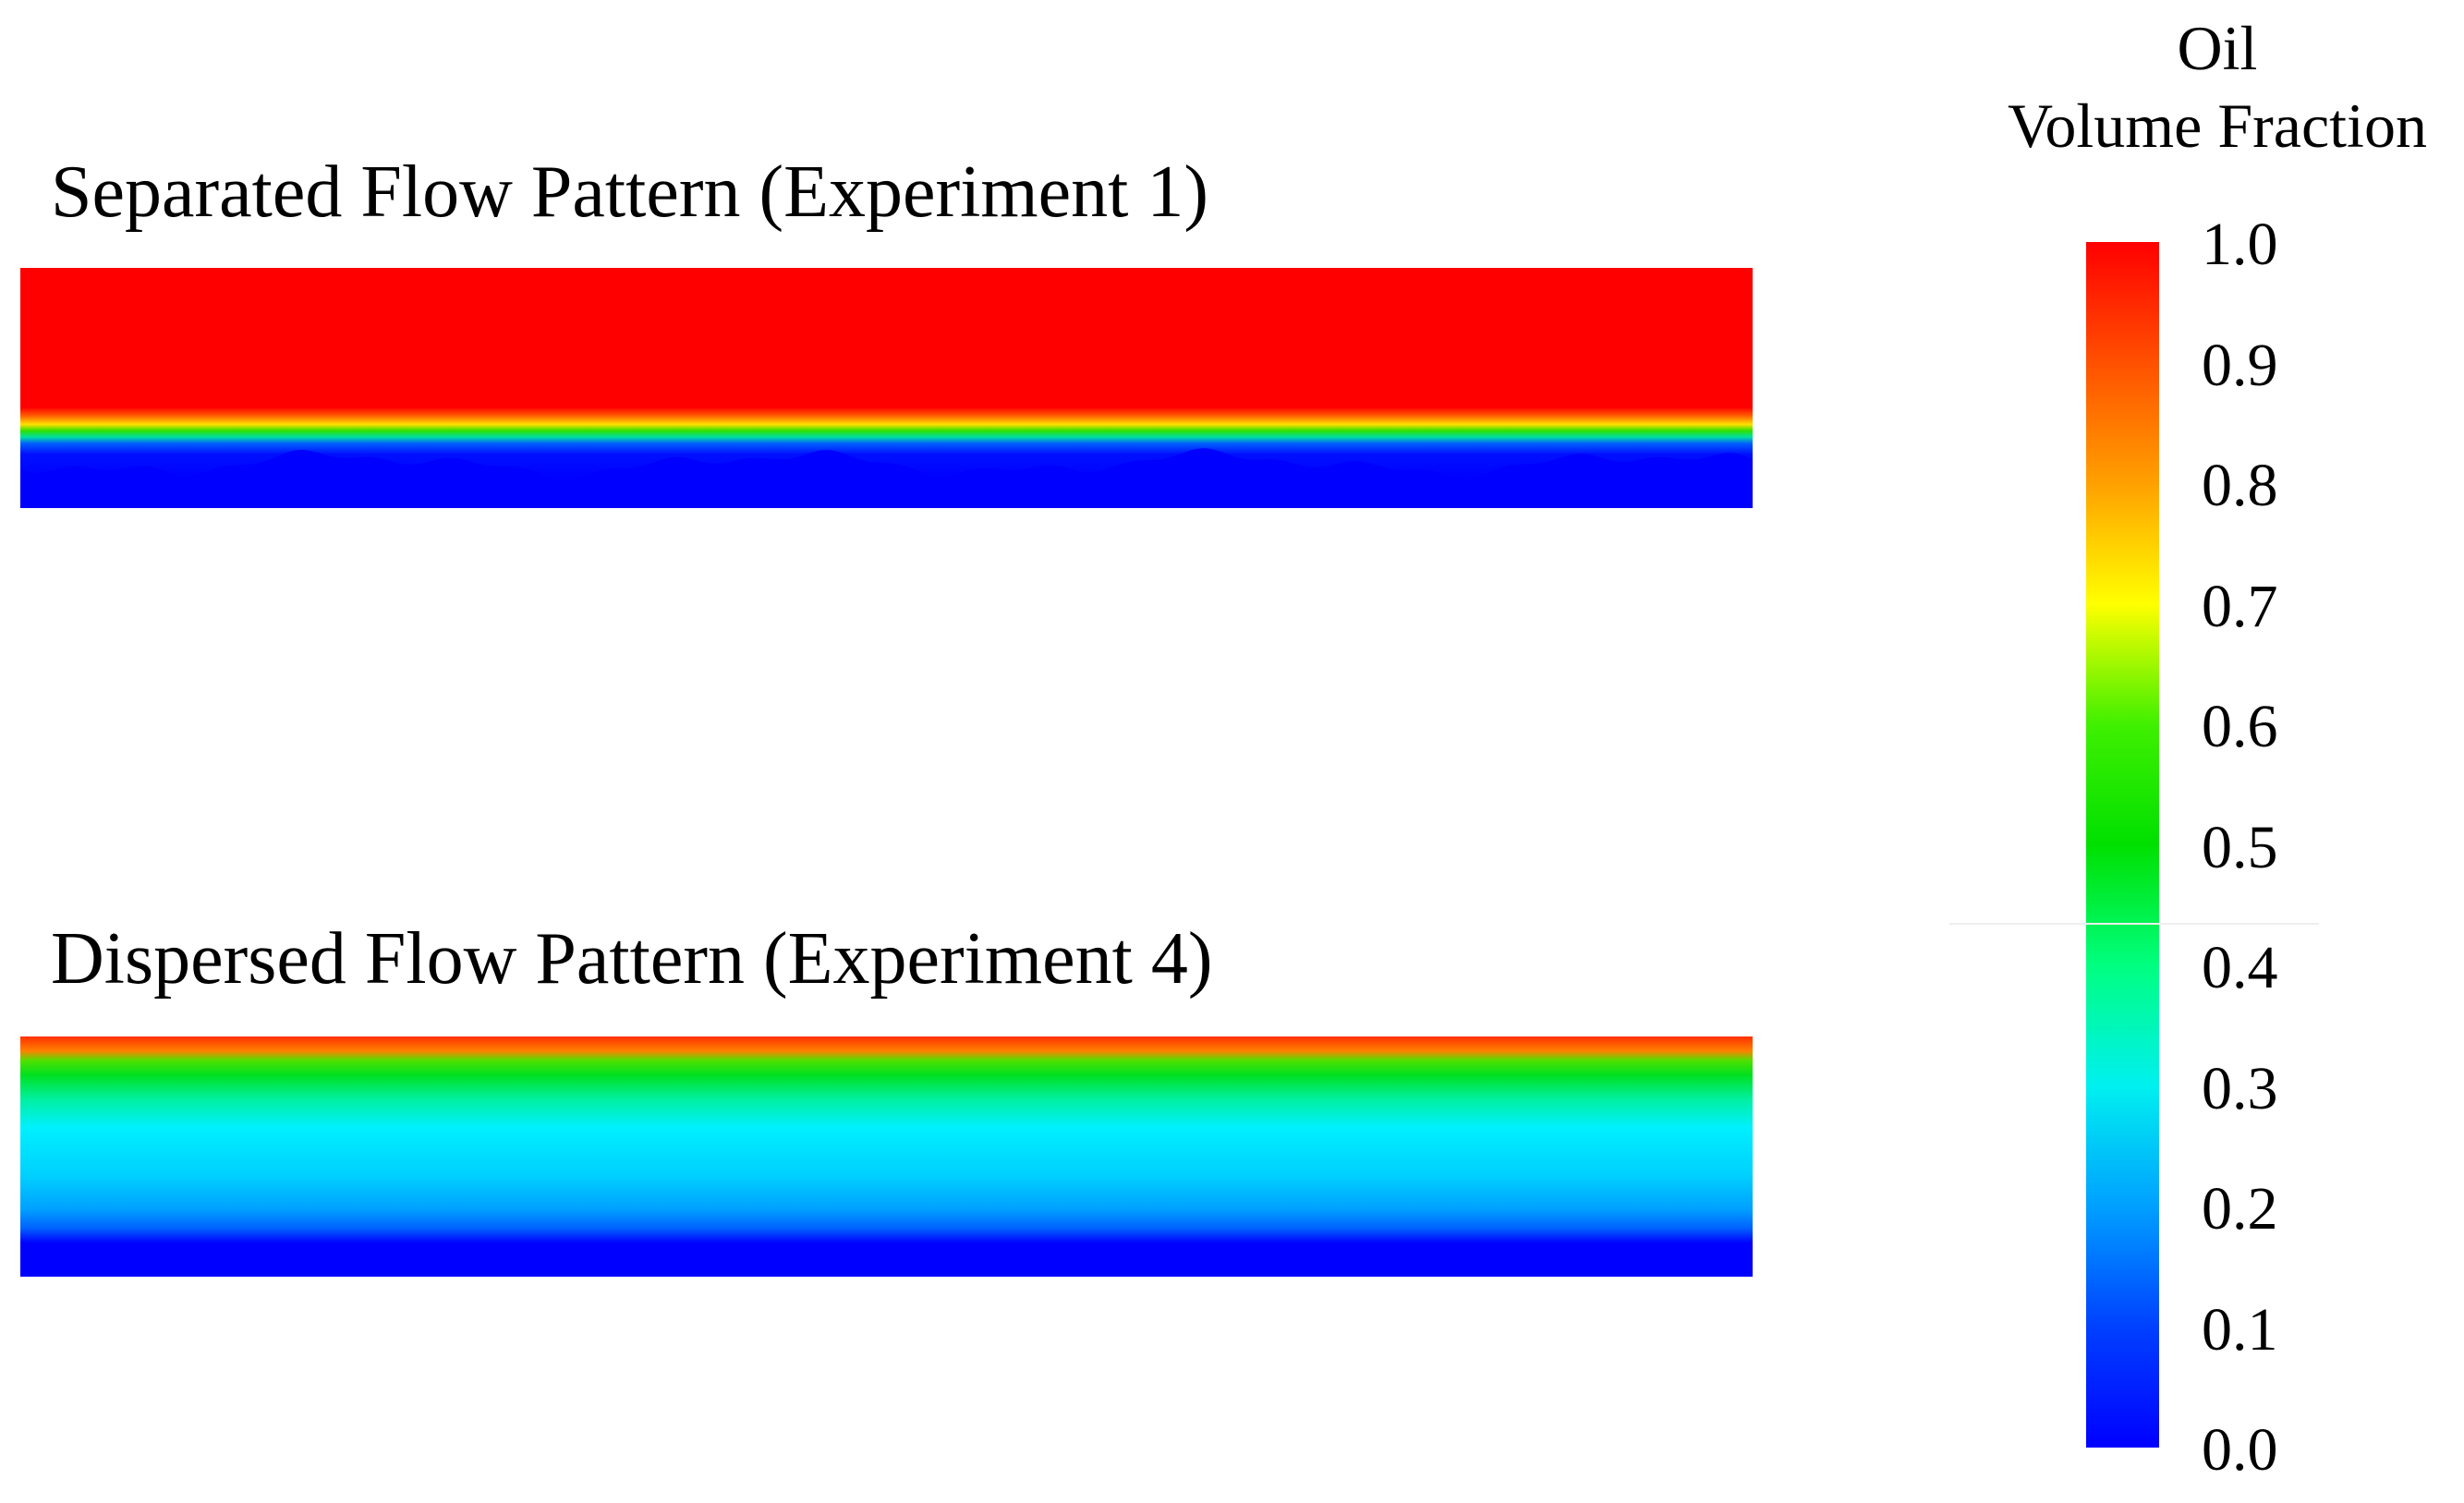 This screenshot has height=1503, width=2464. What do you see at coordinates (2240, 967) in the screenshot?
I see `tick-label: 0.4` at bounding box center [2240, 967].